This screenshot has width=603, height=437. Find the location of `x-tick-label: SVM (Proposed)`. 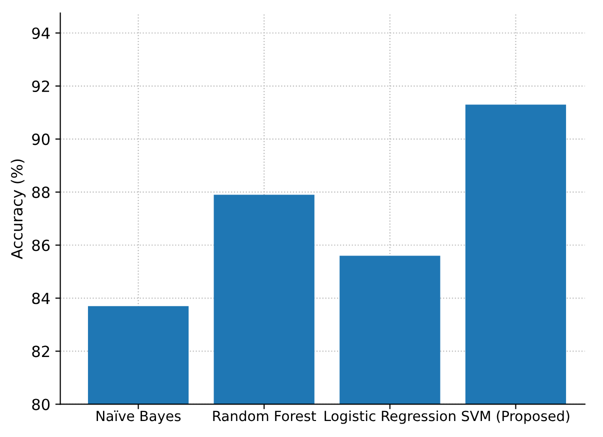

x-tick-label: SVM (Proposed) is located at coordinates (516, 417).